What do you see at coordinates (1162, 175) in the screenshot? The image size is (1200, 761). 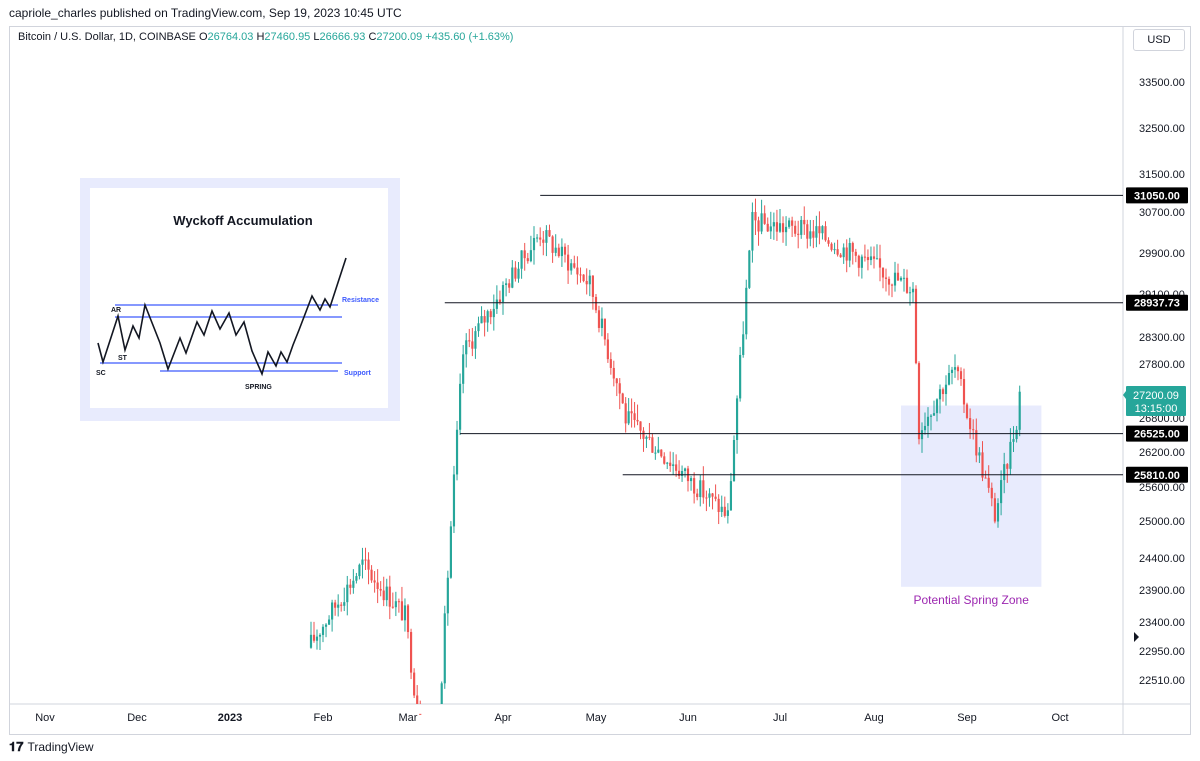 I see `y-tick-label: 31500.00` at bounding box center [1162, 175].